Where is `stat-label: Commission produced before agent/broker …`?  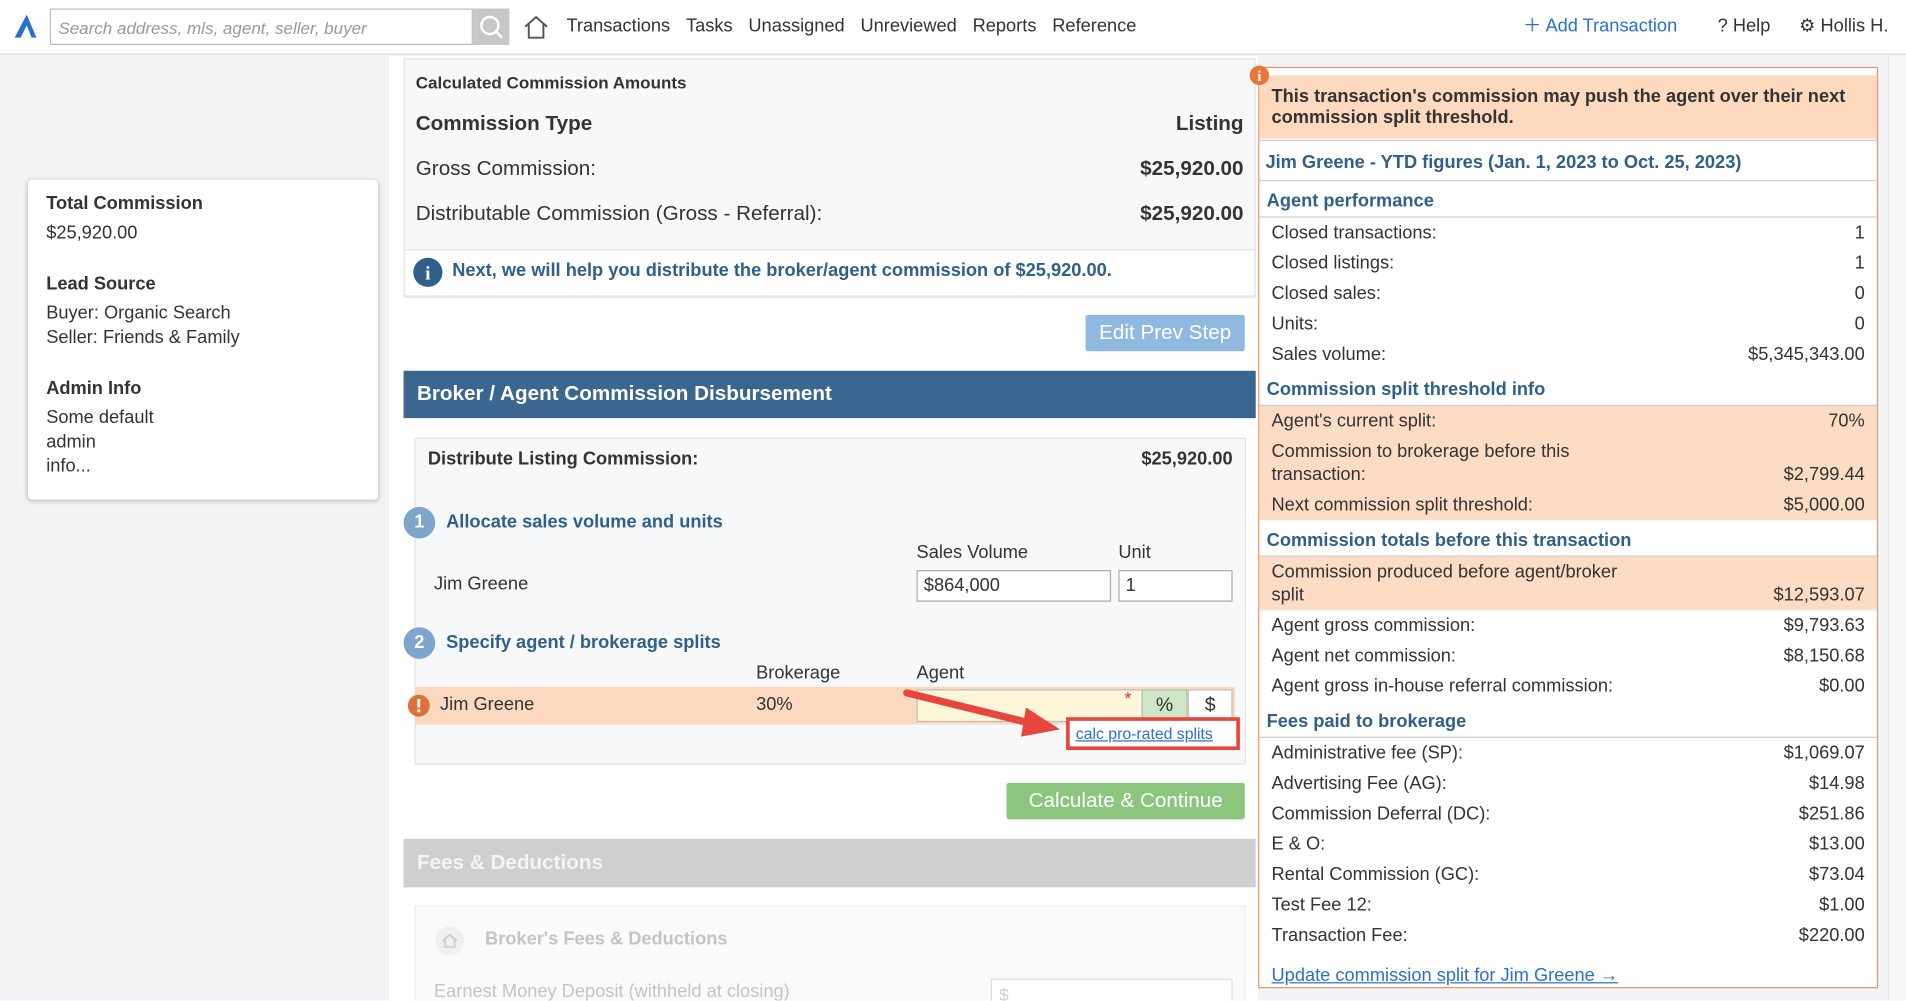
stat-label: Commission produced before agent/broker … is located at coordinates (1444, 583).